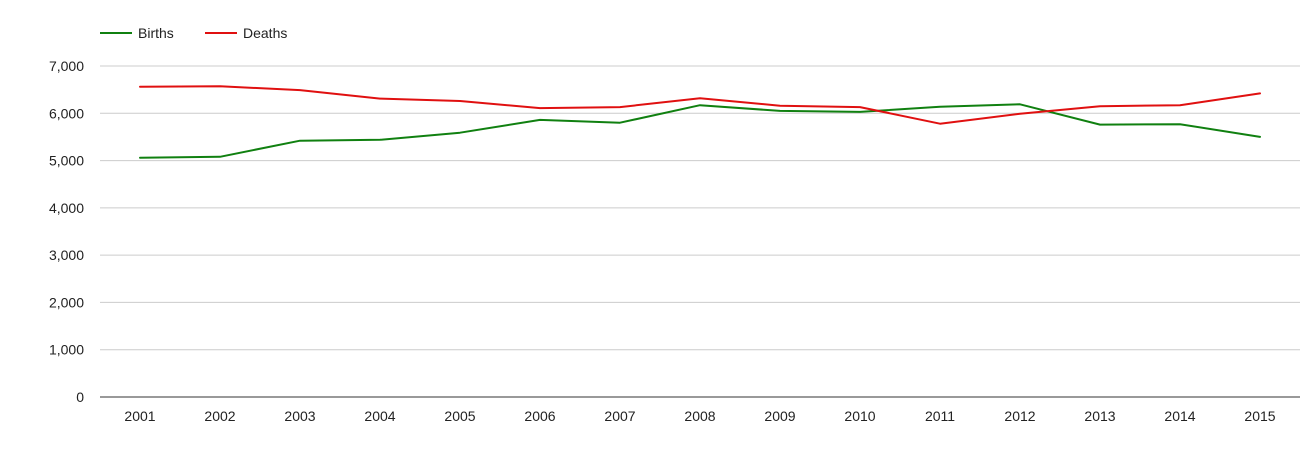  What do you see at coordinates (779, 416) in the screenshot?
I see `x-tick-label: 2009` at bounding box center [779, 416].